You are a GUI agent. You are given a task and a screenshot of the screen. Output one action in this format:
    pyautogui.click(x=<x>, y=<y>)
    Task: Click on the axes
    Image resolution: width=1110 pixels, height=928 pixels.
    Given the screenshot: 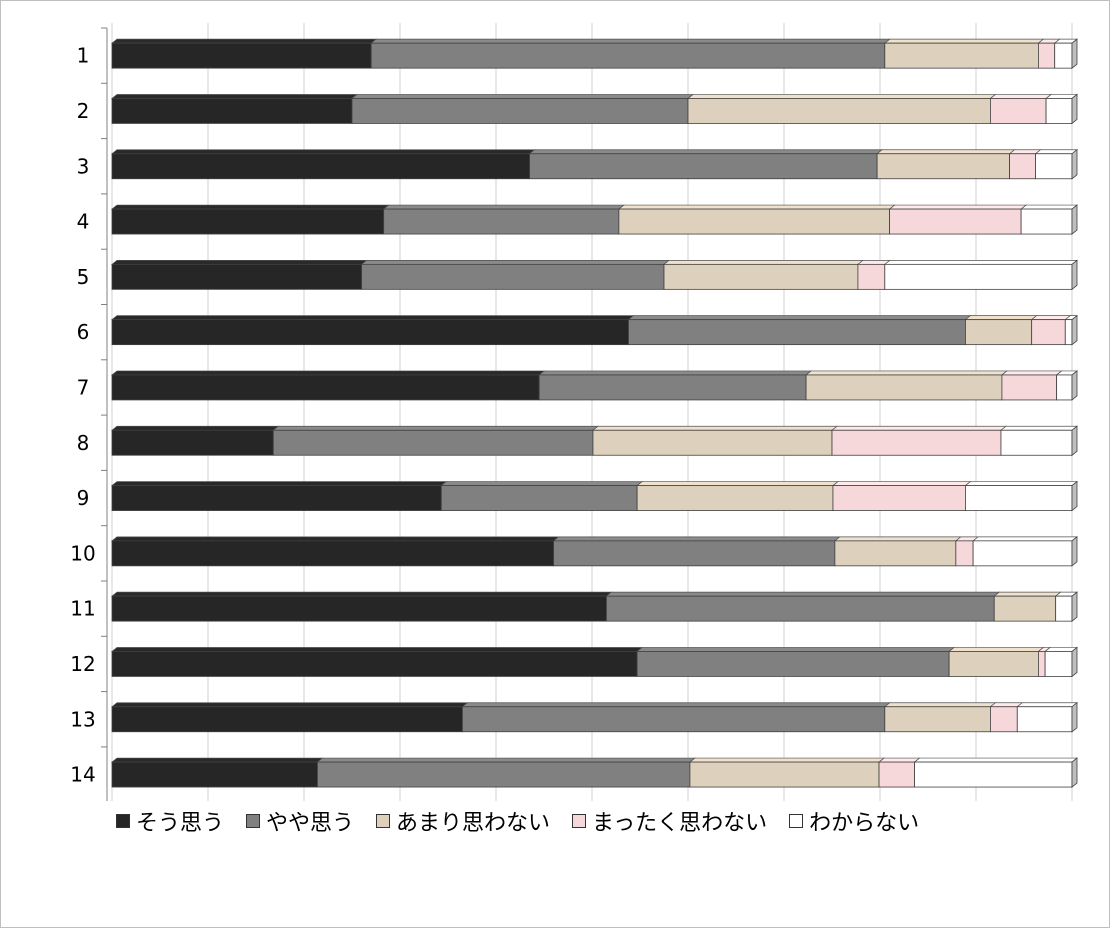 What is the action you would take?
    pyautogui.click(x=104, y=414)
    